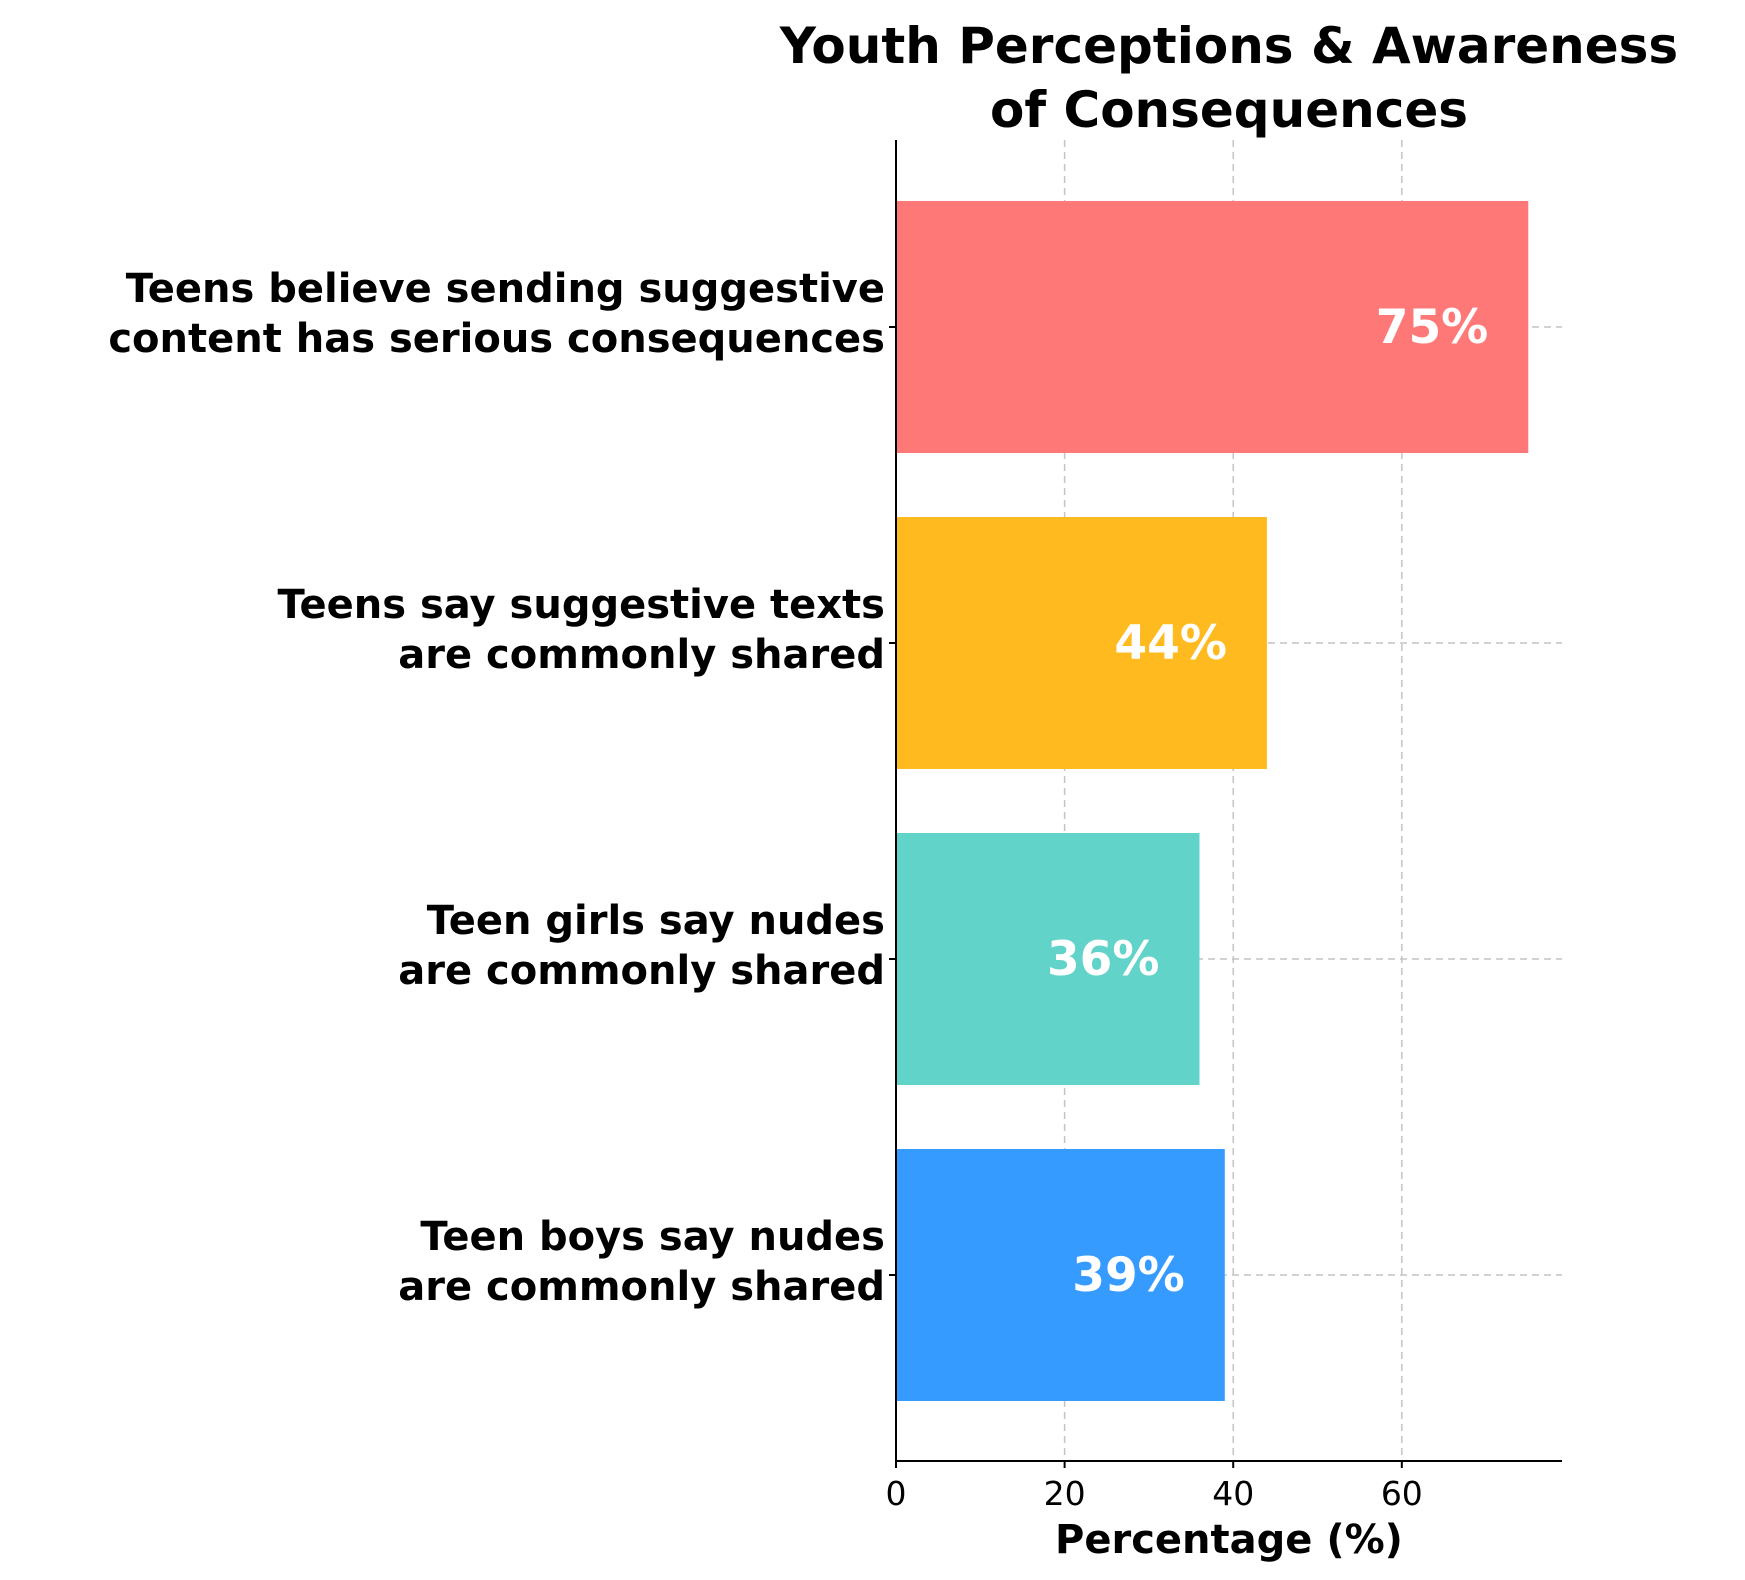 The width and height of the screenshot is (1745, 1580). Describe the element at coordinates (1402, 1493) in the screenshot. I see `x-tick-label-60: 60` at that location.